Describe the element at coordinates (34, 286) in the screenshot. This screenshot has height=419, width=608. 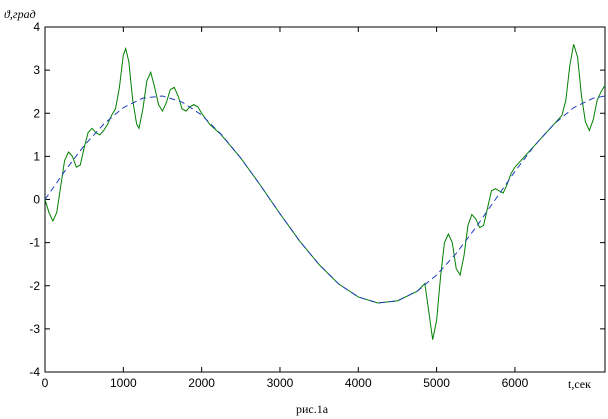
I see `y-tick-label: -2` at that location.